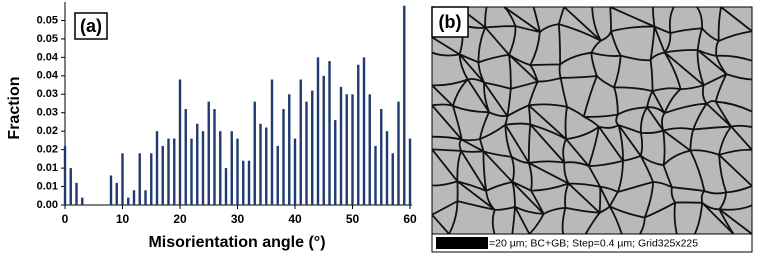 The image size is (758, 266). What do you see at coordinates (353, 219) in the screenshot?
I see `x-tick-label: 50` at bounding box center [353, 219].